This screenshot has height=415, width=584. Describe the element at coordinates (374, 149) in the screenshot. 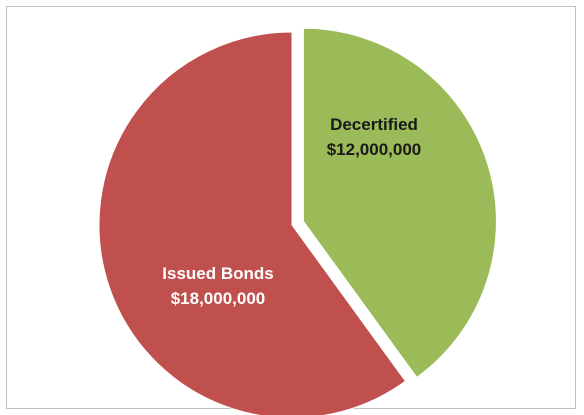

I see `slice-value-decertified: $12,000,000` at that location.